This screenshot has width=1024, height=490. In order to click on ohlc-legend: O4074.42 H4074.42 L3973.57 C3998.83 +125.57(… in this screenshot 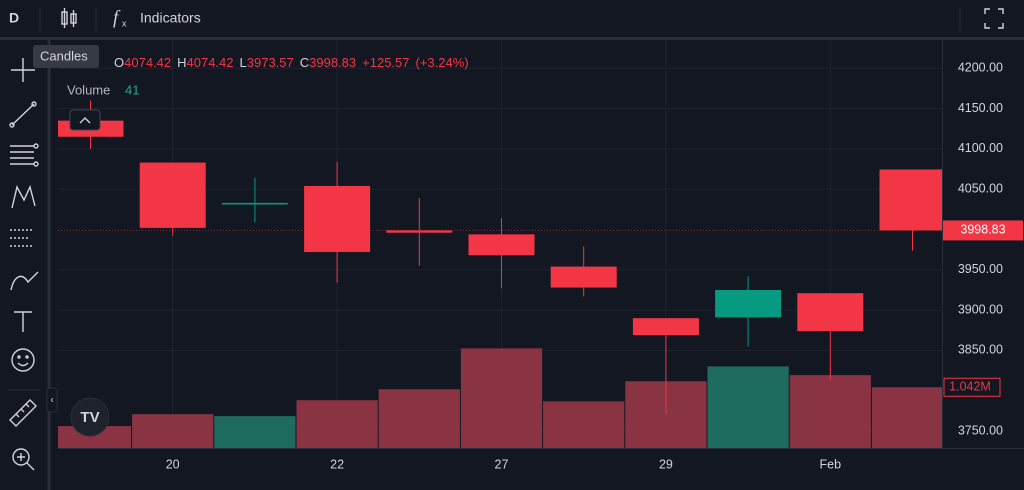, I will do `click(291, 62)`.